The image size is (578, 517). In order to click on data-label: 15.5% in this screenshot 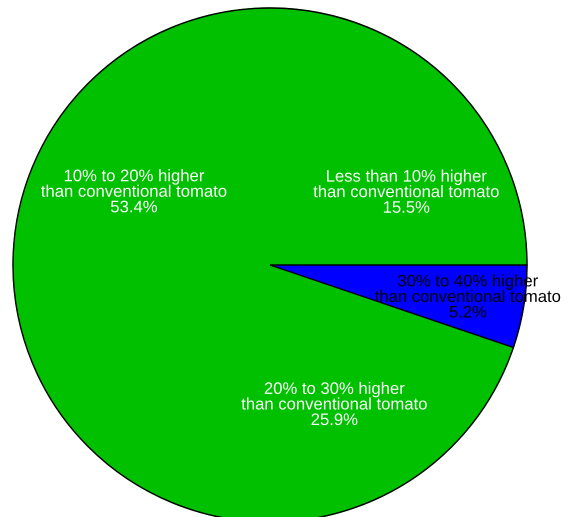, I will do `click(407, 207)`.